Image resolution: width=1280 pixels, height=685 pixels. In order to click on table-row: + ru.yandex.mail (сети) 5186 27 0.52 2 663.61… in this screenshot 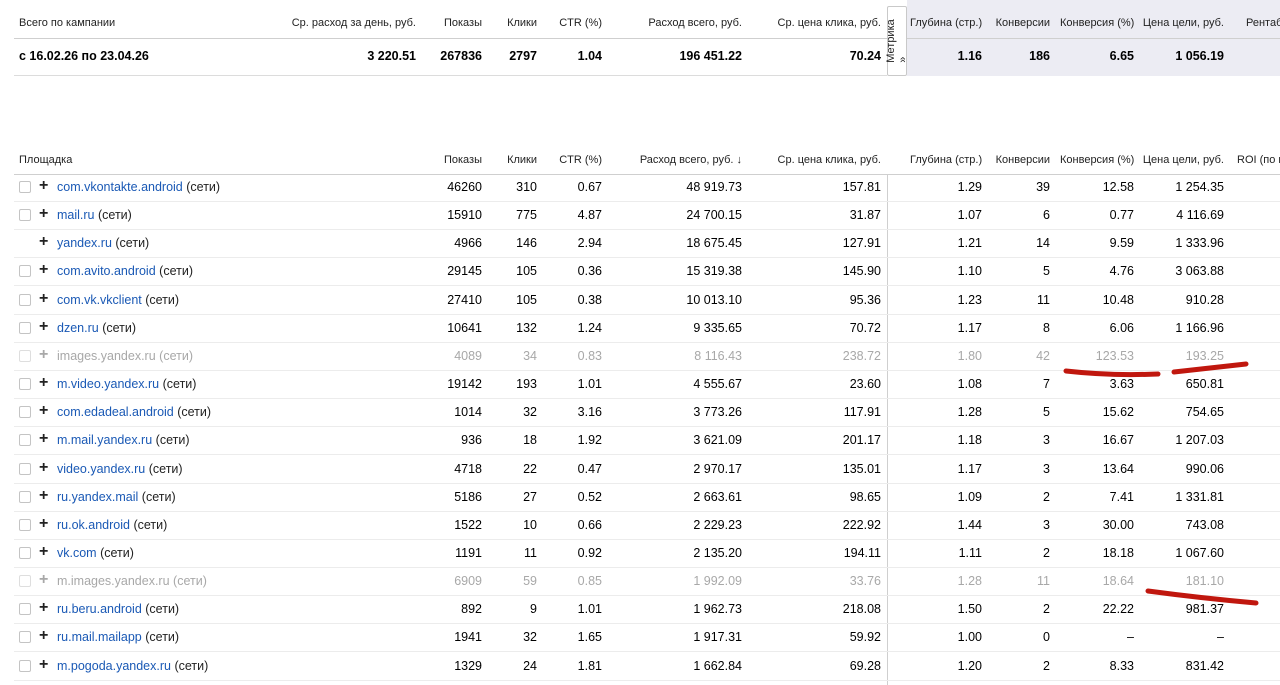, I will do `click(640, 498)`.